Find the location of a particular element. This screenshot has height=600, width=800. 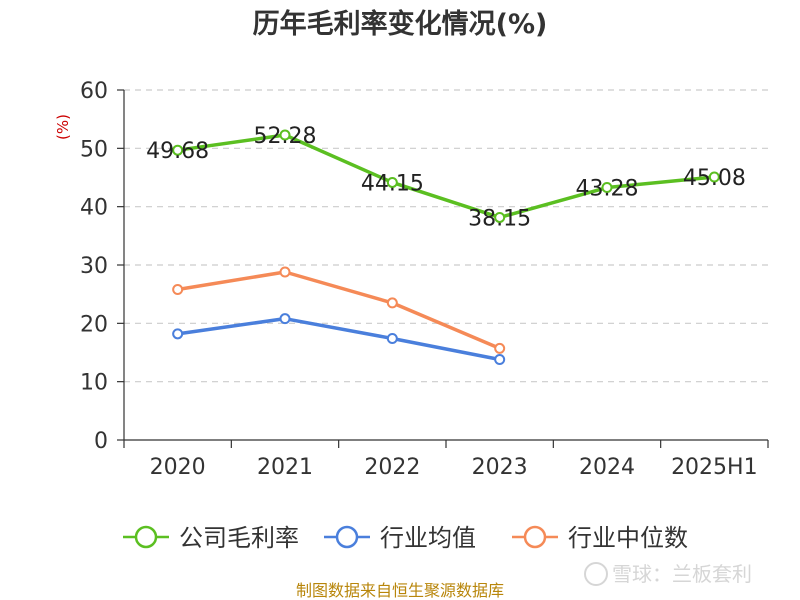

x-tick-label-2024: 2024 is located at coordinates (607, 467).